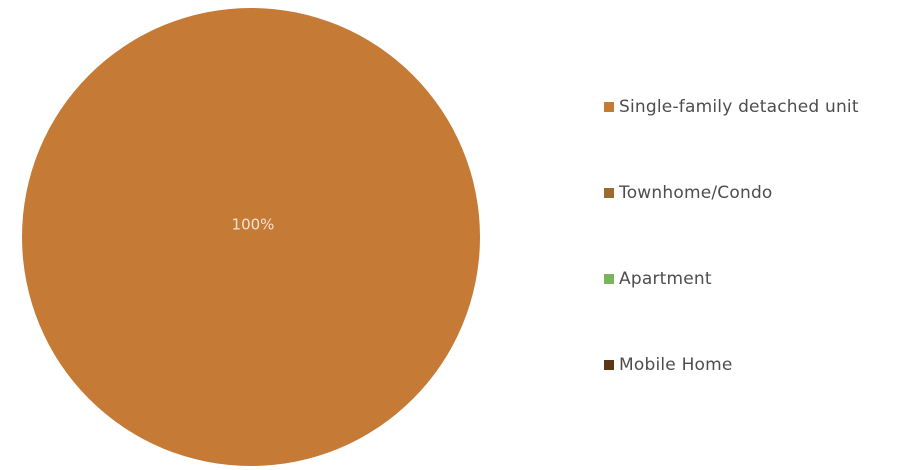 The image size is (904, 470). Describe the element at coordinates (696, 193) in the screenshot. I see `legend-label-townhome-condo: Townhome/Condo` at that location.